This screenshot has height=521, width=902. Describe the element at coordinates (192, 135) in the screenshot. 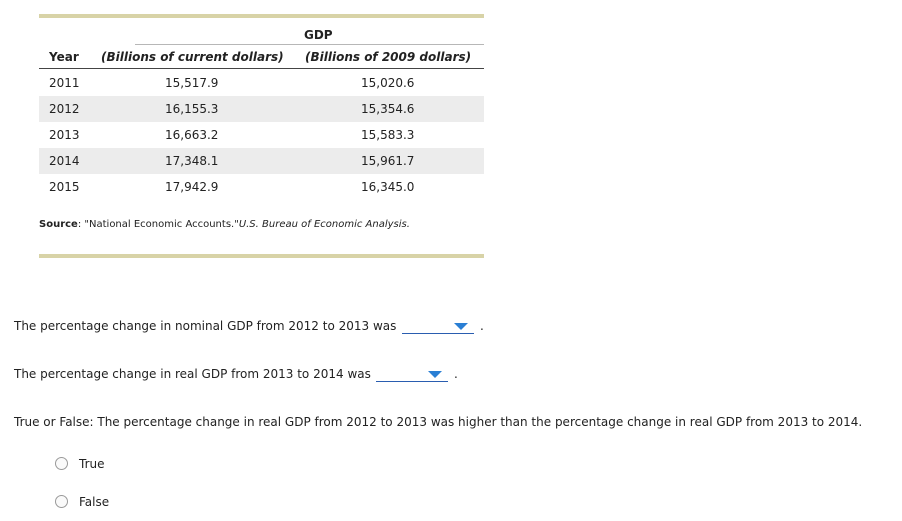

I see `cell-nominal: 16,663.2` at that location.